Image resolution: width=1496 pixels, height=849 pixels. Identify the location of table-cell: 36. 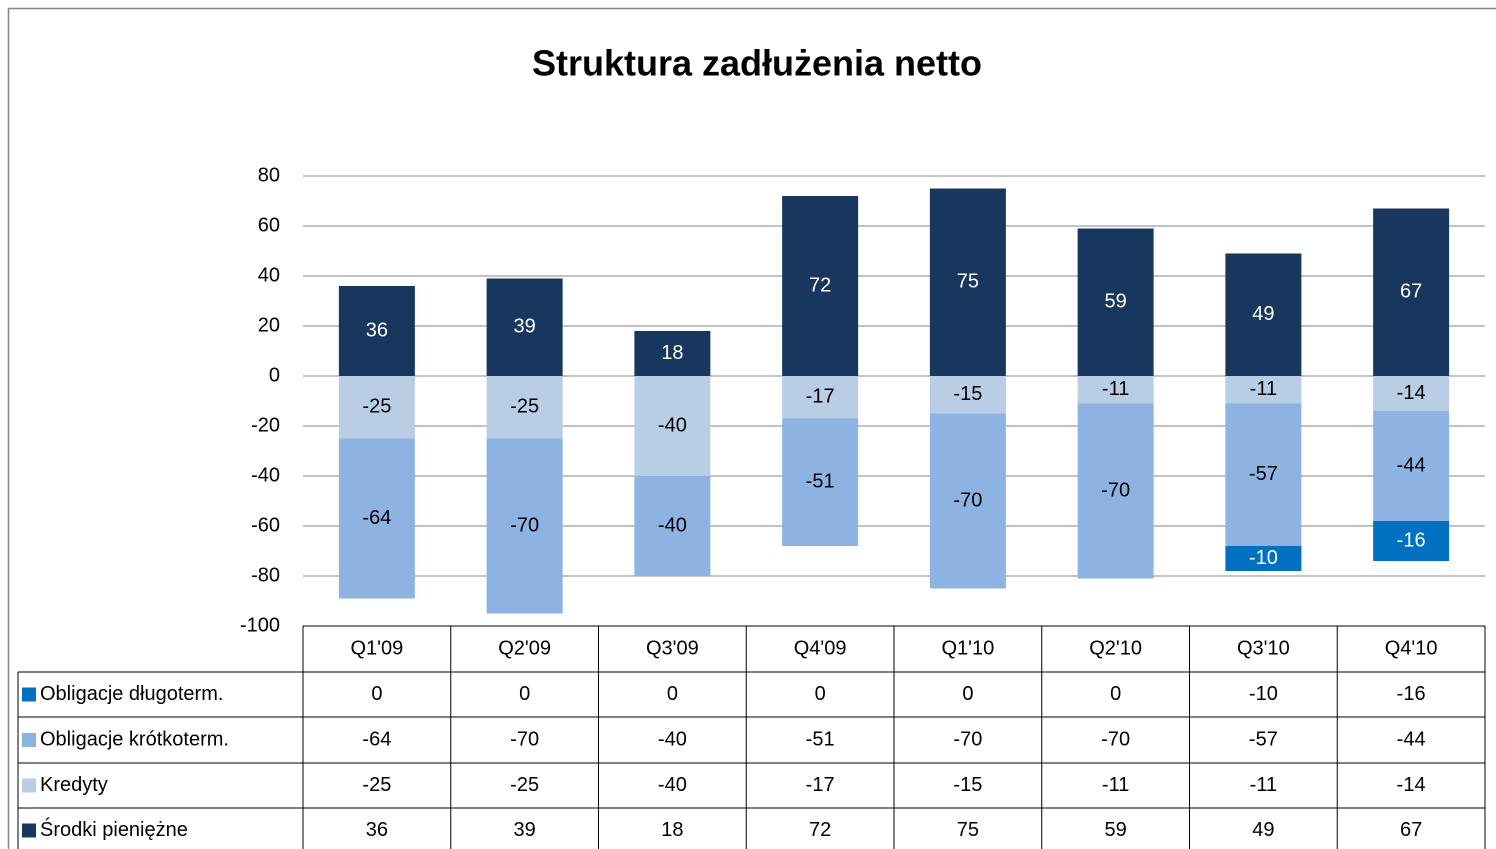
(377, 830).